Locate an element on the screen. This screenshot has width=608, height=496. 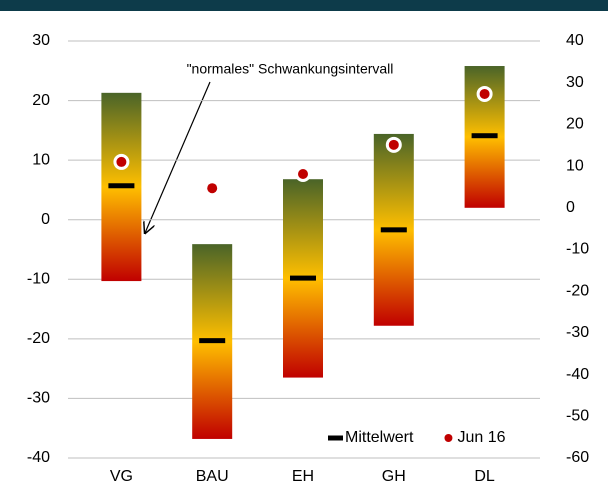
header-band is located at coordinates (304, 5).